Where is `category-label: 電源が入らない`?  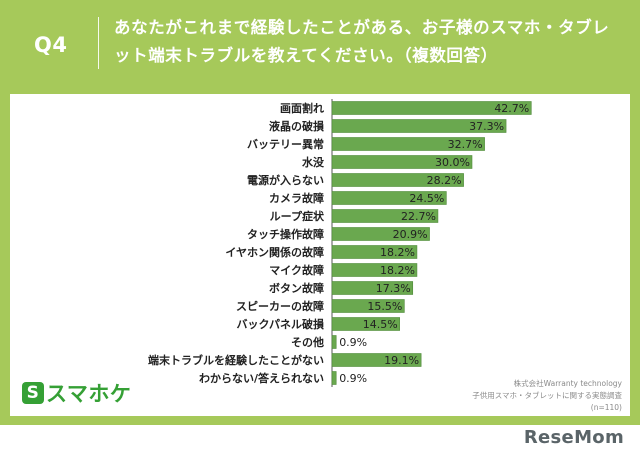
category-label: 電源が入らない is located at coordinates (285, 180).